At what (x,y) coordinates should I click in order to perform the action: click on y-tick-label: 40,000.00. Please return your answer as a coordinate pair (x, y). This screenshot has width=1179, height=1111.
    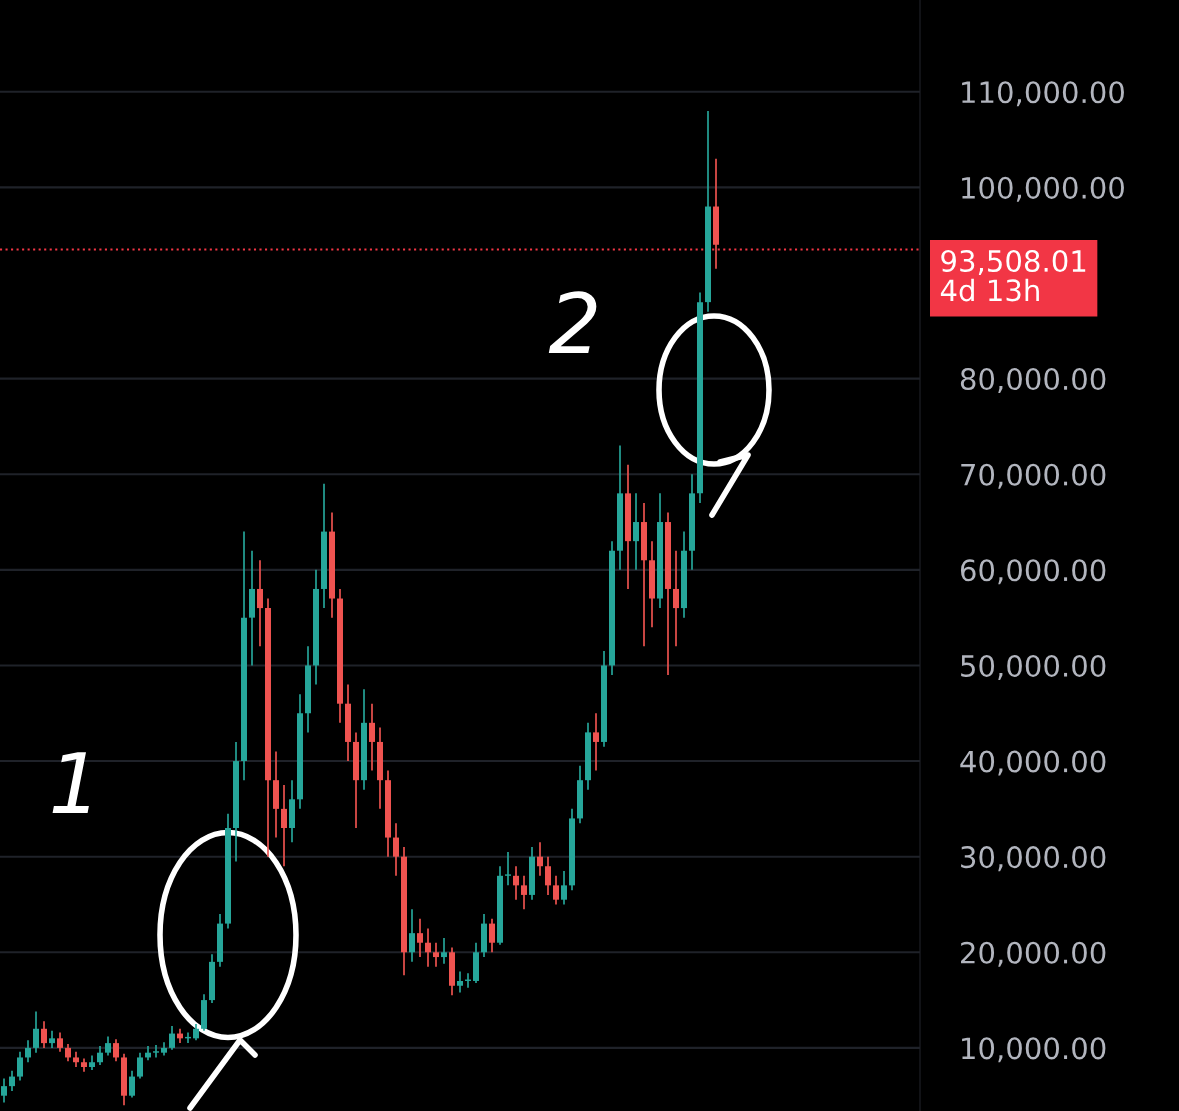
    Looking at the image, I should click on (1033, 763).